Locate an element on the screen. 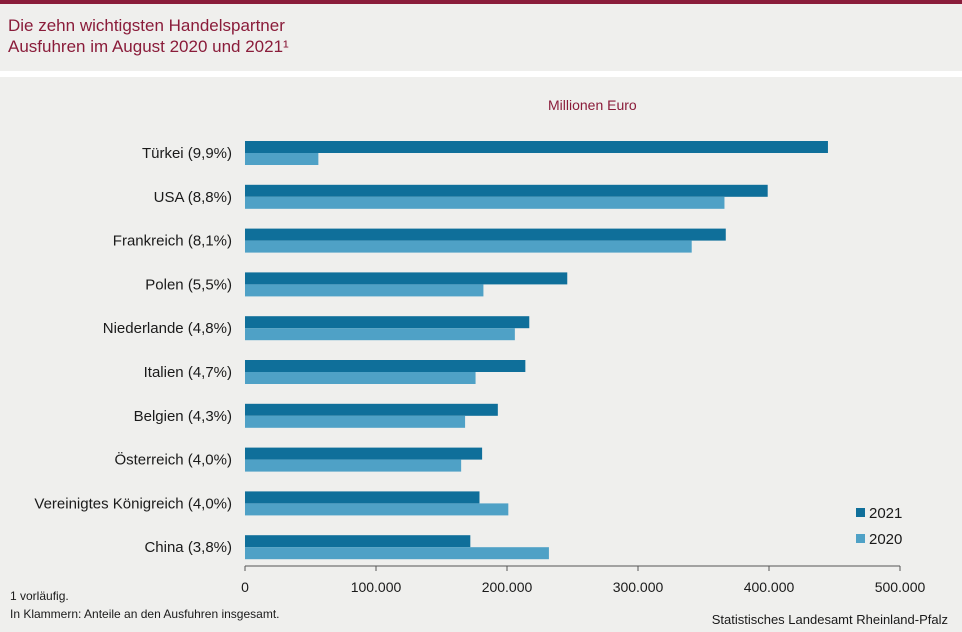  category-label: Frankreich (8,1%) is located at coordinates (172, 241).